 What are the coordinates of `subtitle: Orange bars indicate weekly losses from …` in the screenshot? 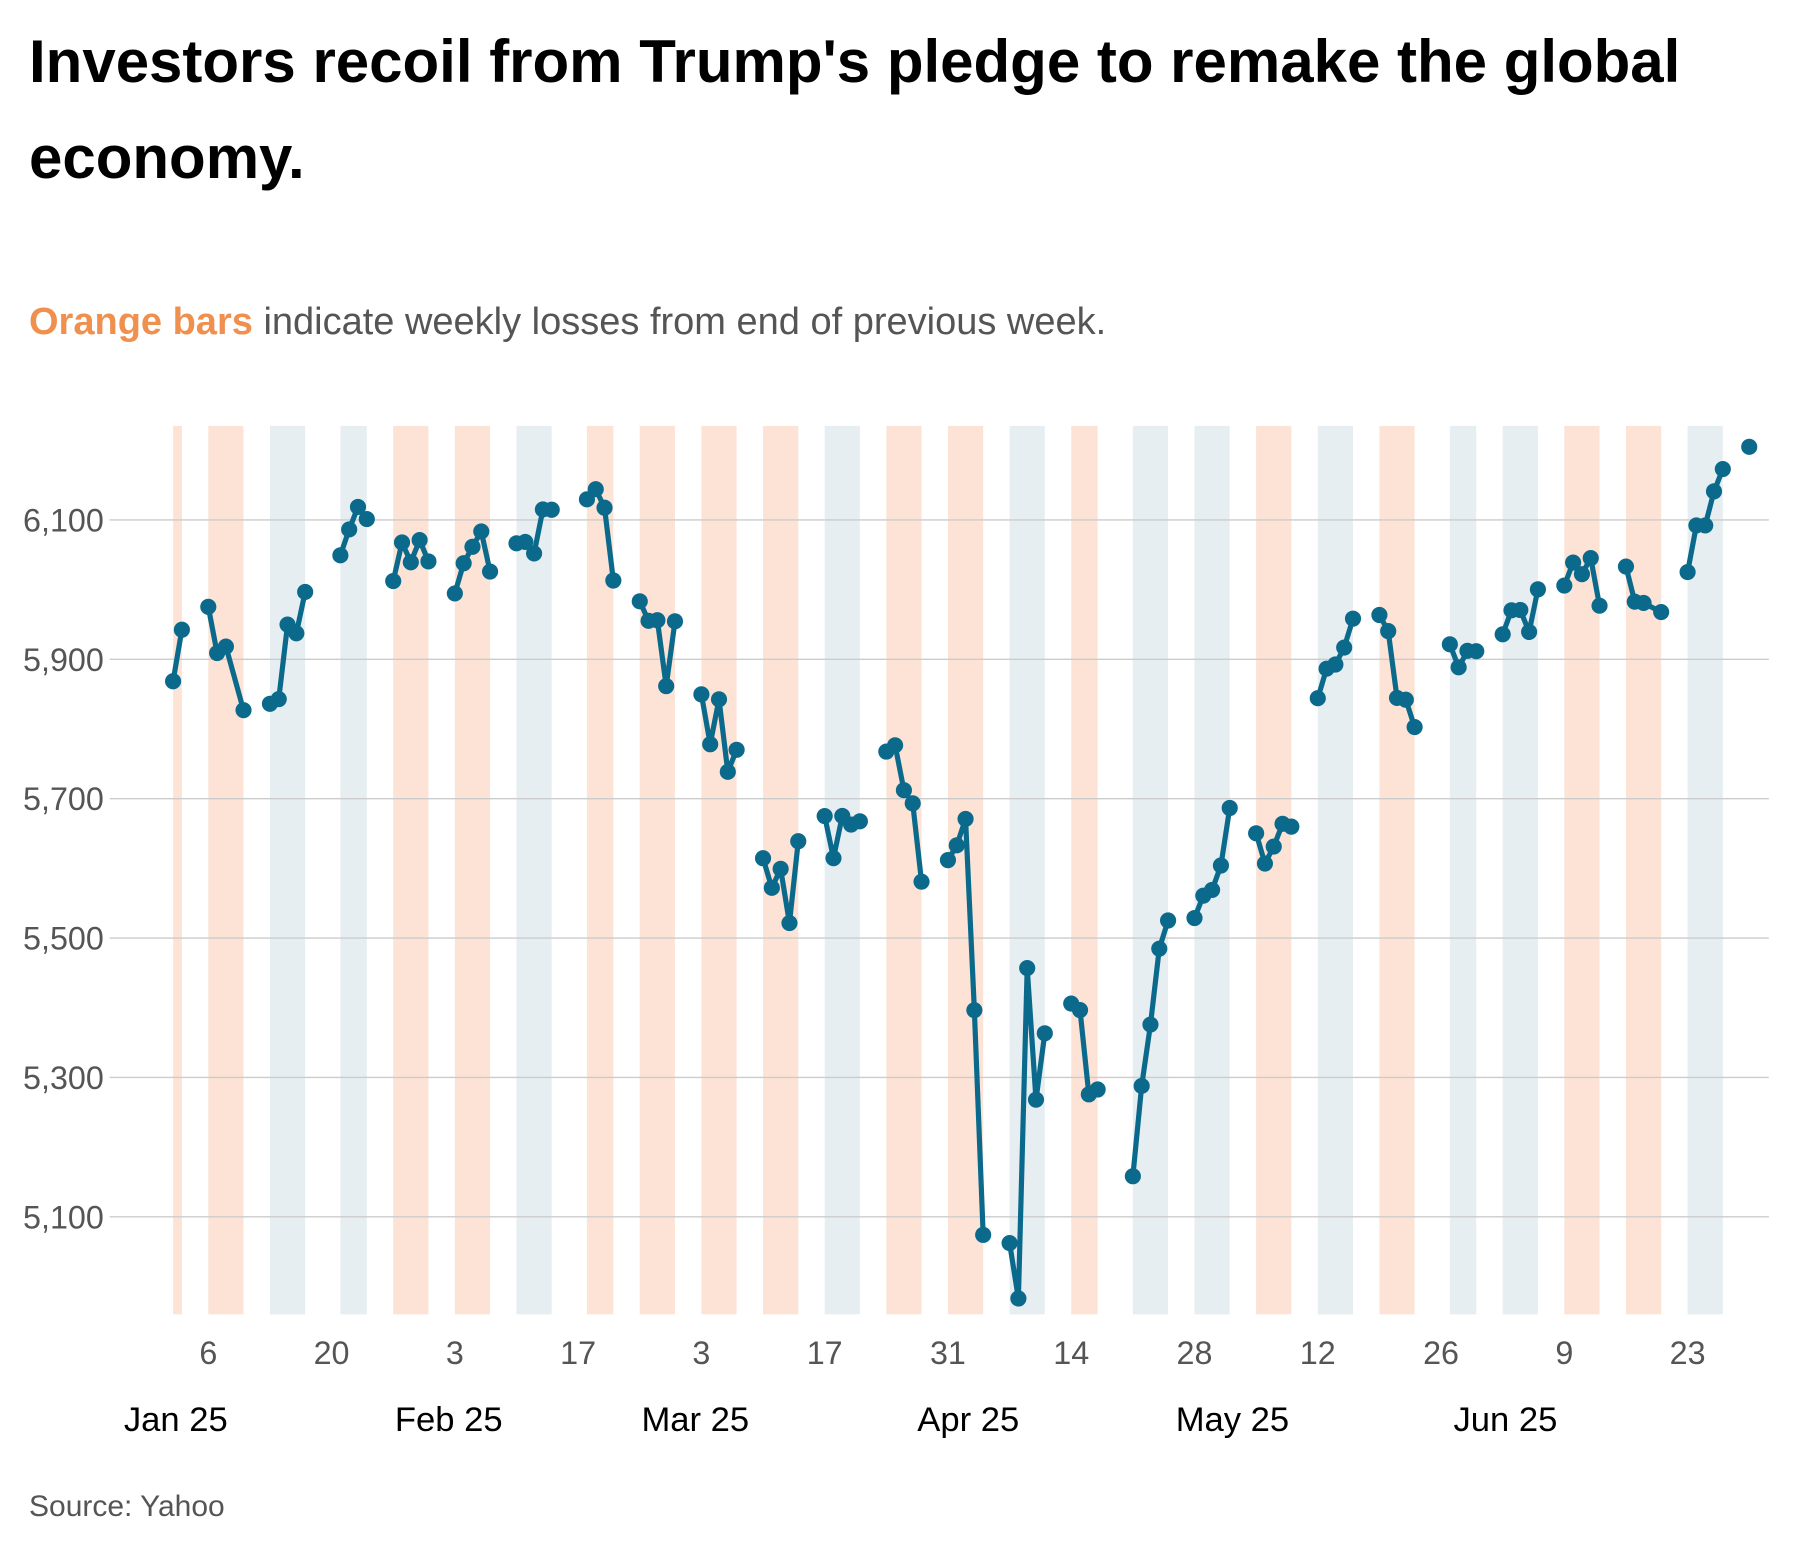 It's located at (567, 322).